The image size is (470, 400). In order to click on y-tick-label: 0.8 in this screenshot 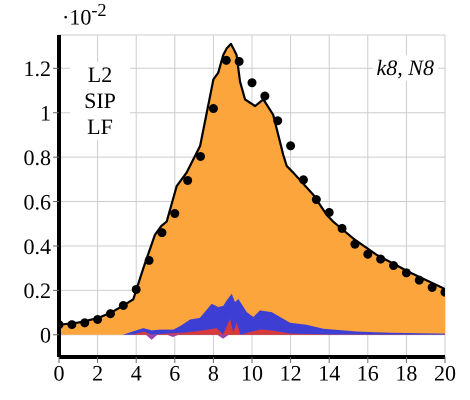, I will do `click(37, 157)`.